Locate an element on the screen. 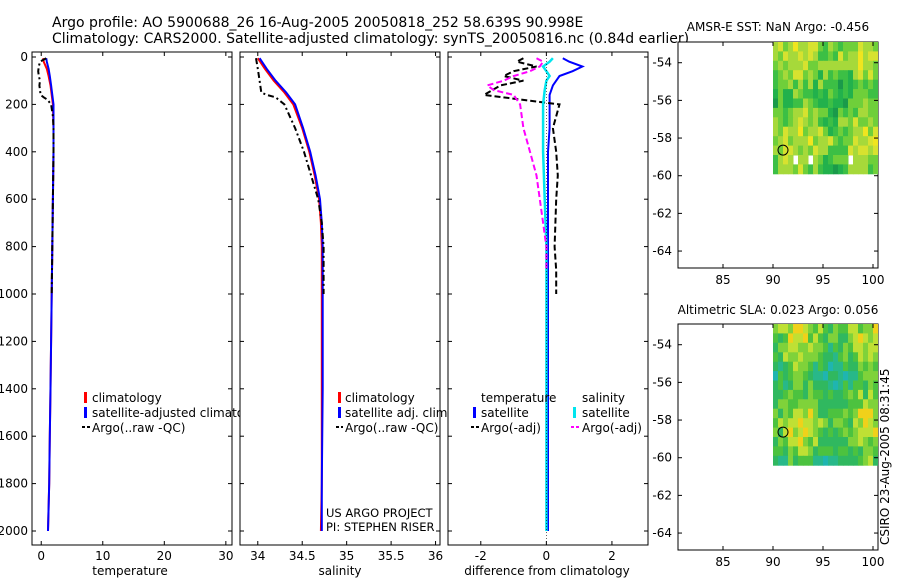  x-tick-label: -2 is located at coordinates (481, 556).